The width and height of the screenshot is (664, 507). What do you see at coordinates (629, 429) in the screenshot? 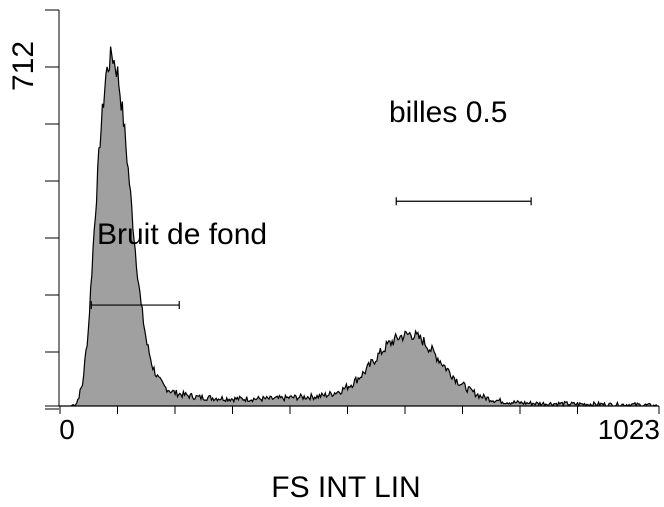
I see `x-max-tick-label: 1023` at bounding box center [629, 429].